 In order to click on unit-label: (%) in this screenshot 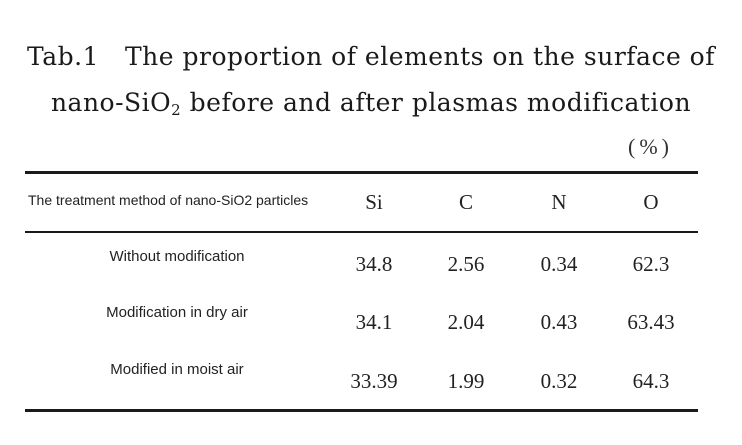, I will do `click(650, 146)`.